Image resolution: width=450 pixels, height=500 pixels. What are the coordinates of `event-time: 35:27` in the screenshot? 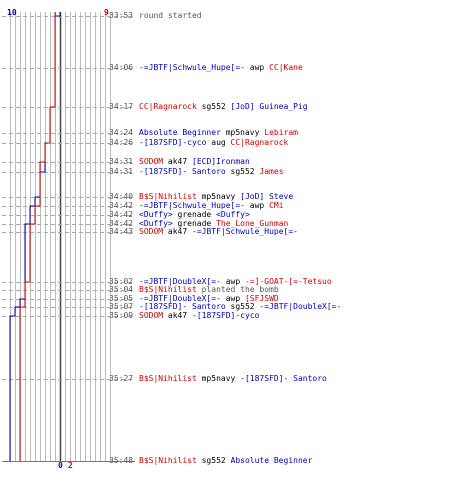 It's located at (121, 378).